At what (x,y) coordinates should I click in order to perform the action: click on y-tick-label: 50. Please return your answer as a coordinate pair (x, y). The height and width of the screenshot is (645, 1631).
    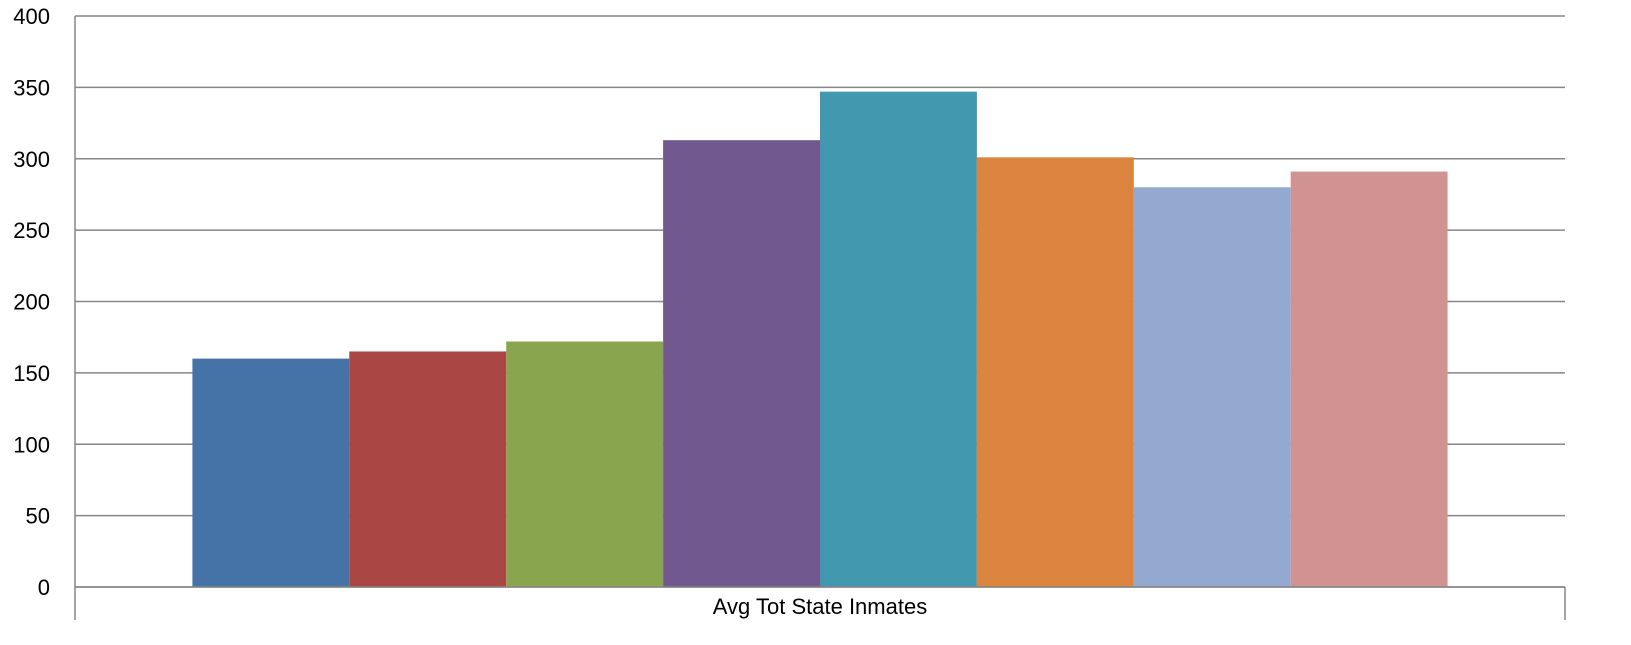
    Looking at the image, I should click on (38, 516).